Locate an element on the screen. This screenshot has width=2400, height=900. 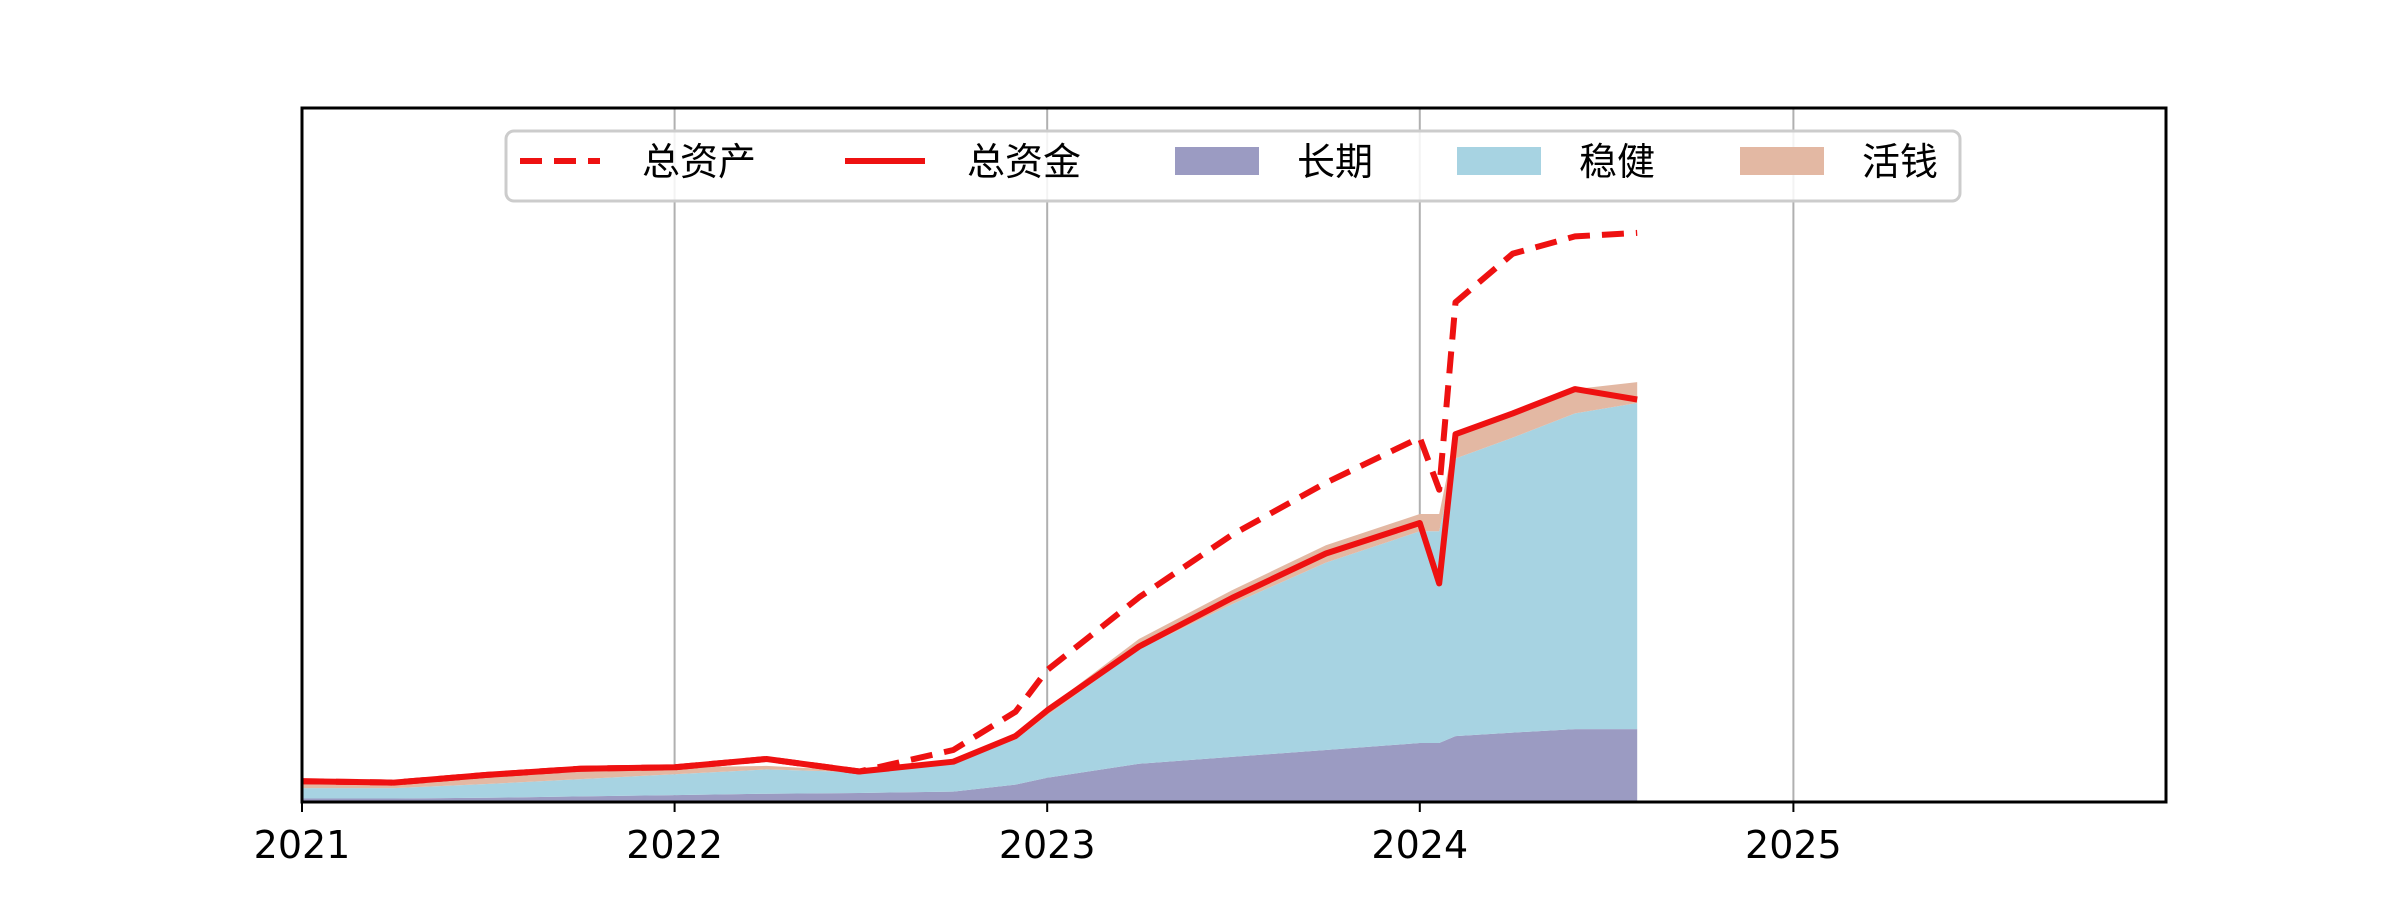
legend-label: 总资产 is located at coordinates (699, 162).